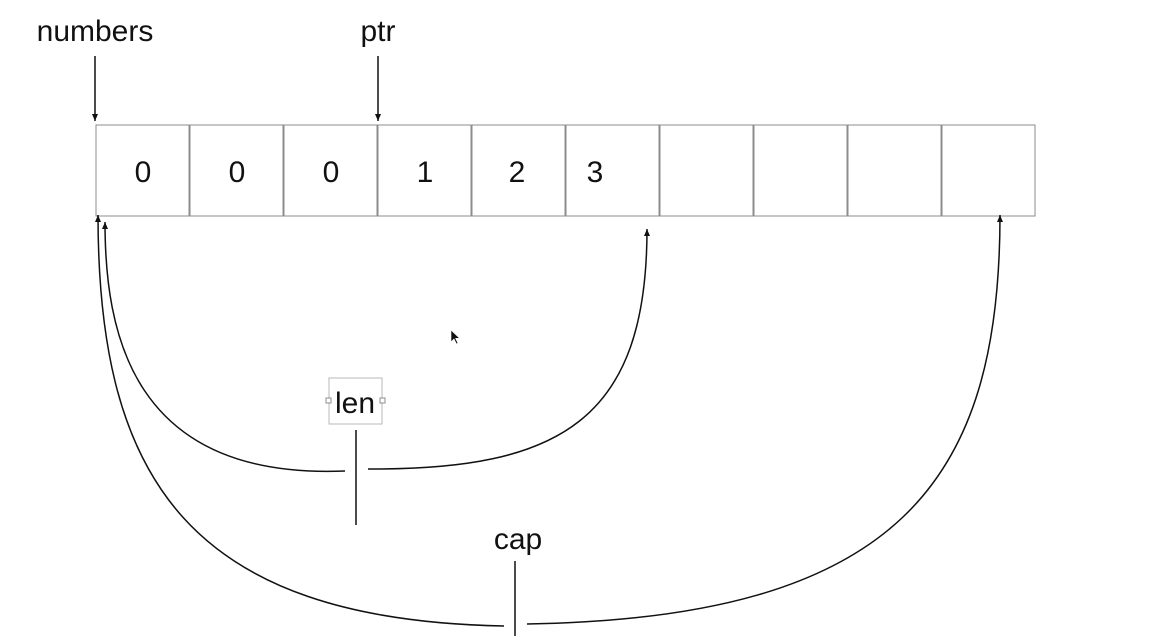 The image size is (1163, 636). I want to click on len-left-handle, so click(328, 400).